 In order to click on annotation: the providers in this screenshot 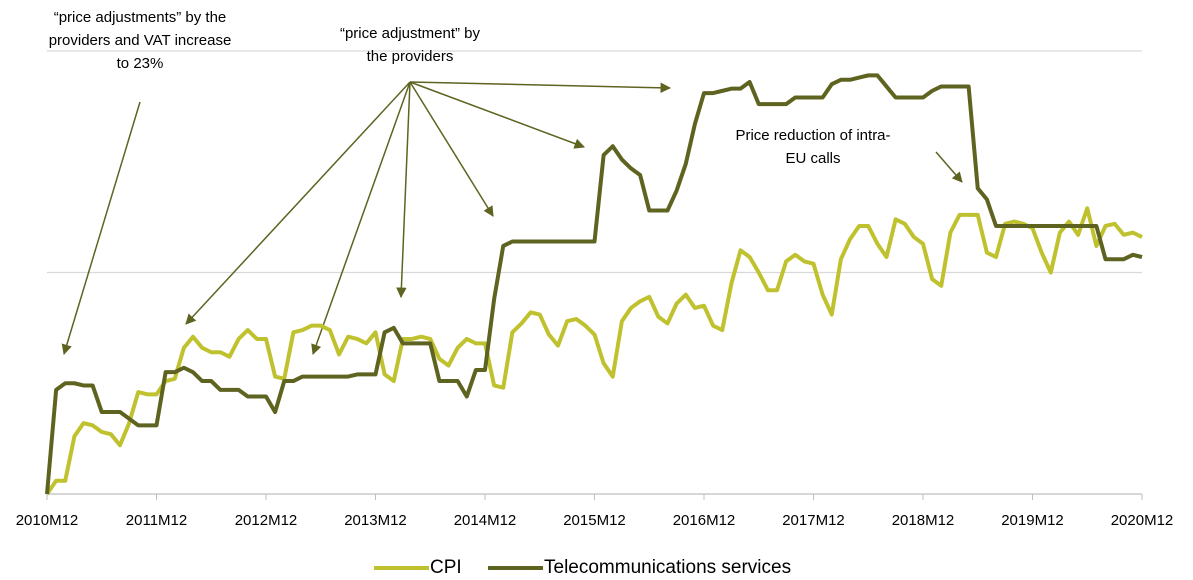, I will do `click(410, 56)`.